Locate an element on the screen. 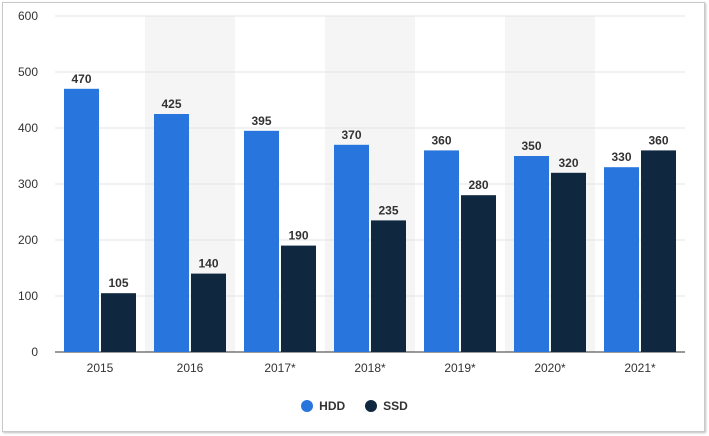  y-tick-label-600: 600 is located at coordinates (28, 16).